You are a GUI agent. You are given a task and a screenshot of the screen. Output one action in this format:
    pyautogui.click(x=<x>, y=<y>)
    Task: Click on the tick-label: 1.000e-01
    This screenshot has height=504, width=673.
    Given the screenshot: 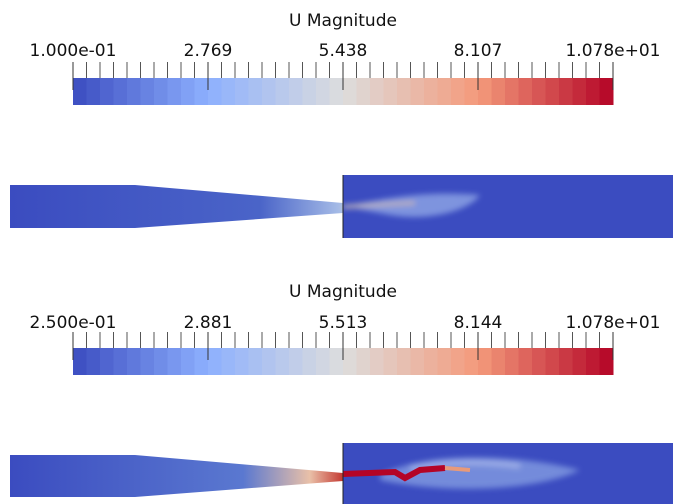 What is the action you would take?
    pyautogui.click(x=73, y=51)
    